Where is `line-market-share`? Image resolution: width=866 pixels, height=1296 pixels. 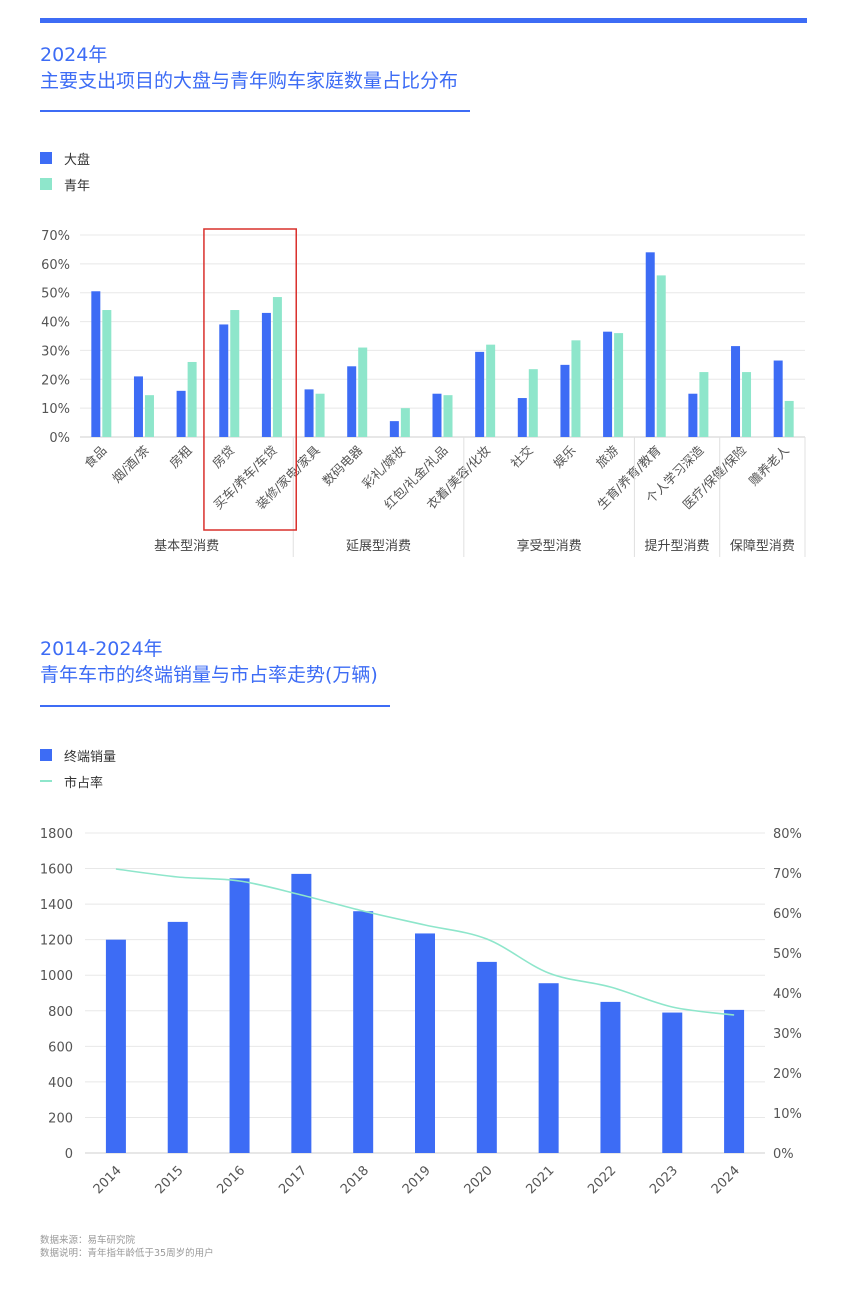 line-market-share is located at coordinates (425, 942).